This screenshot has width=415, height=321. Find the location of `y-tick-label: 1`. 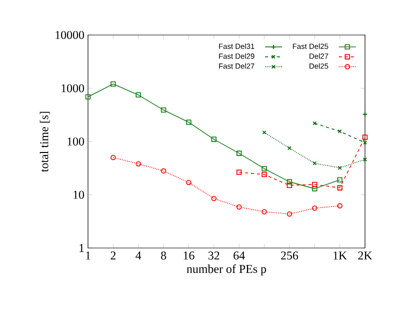

y-tick-label: 1 is located at coordinates (82, 248).